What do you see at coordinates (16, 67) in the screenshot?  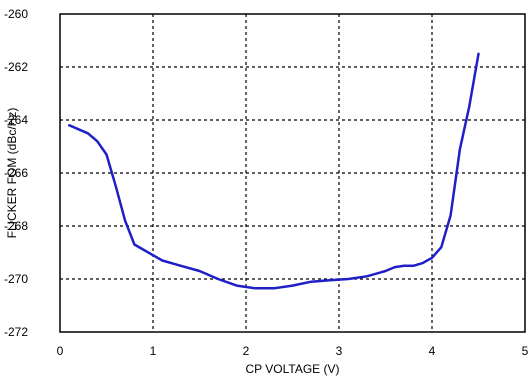 I see `y-tick-label: -262` at bounding box center [16, 67].